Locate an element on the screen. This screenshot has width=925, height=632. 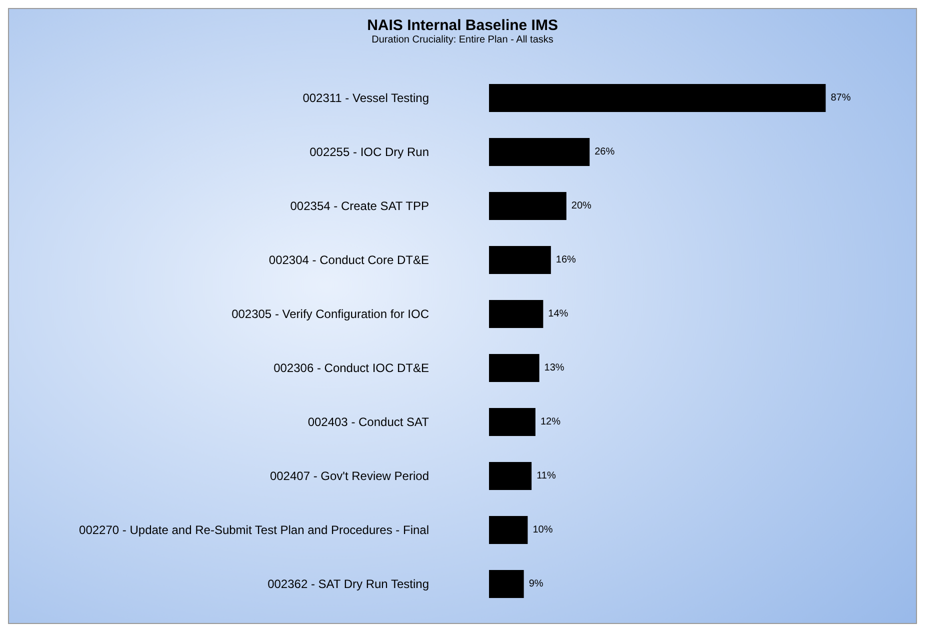
data-label: 26% is located at coordinates (604, 152).